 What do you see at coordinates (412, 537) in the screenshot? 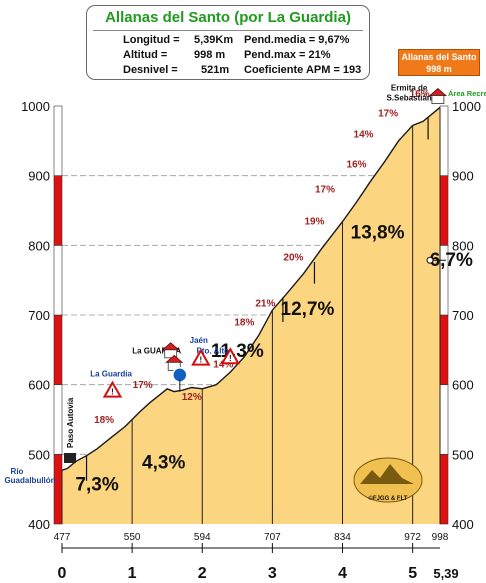
I see `segment-altitude-label: 972` at bounding box center [412, 537].